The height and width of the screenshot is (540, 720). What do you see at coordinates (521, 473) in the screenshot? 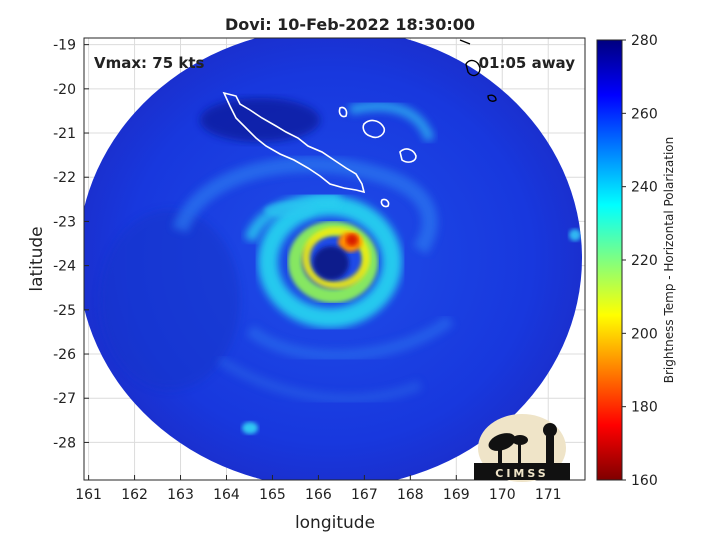
I see `cimss-logo-text: CIMSS` at bounding box center [521, 473].